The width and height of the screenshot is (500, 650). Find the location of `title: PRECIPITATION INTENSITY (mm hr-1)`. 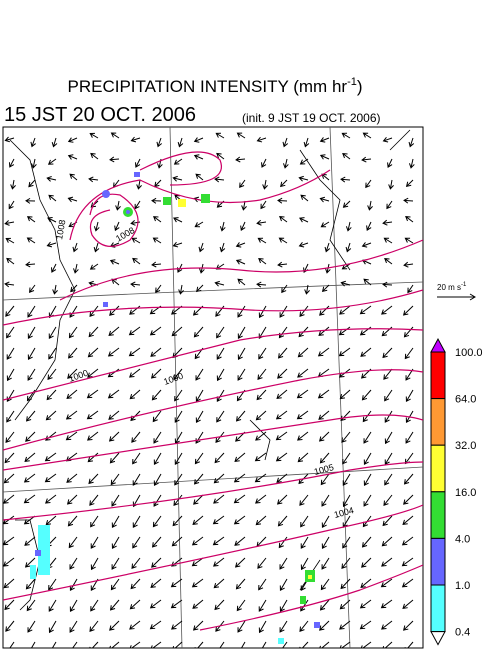

title: PRECIPITATION INTENSITY (mm hr-1) is located at coordinates (214, 86).